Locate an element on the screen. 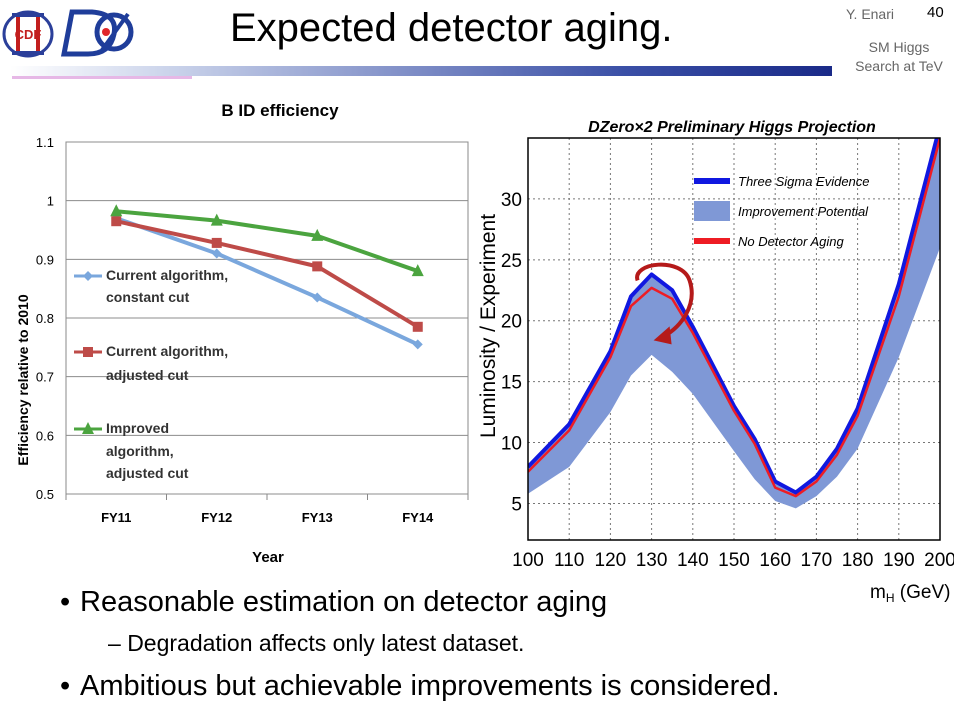 Image resolution: width=960 pixels, height=720 pixels. chart2-arrow-curve is located at coordinates (664, 300).